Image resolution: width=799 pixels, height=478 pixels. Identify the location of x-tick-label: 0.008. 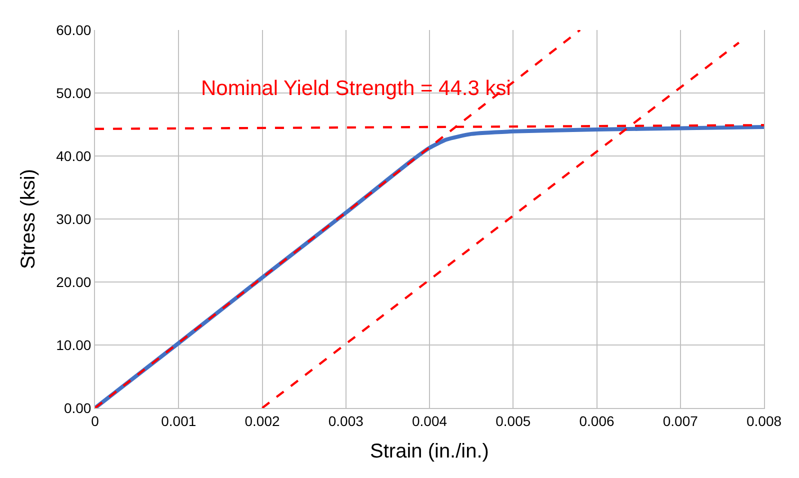
(764, 420).